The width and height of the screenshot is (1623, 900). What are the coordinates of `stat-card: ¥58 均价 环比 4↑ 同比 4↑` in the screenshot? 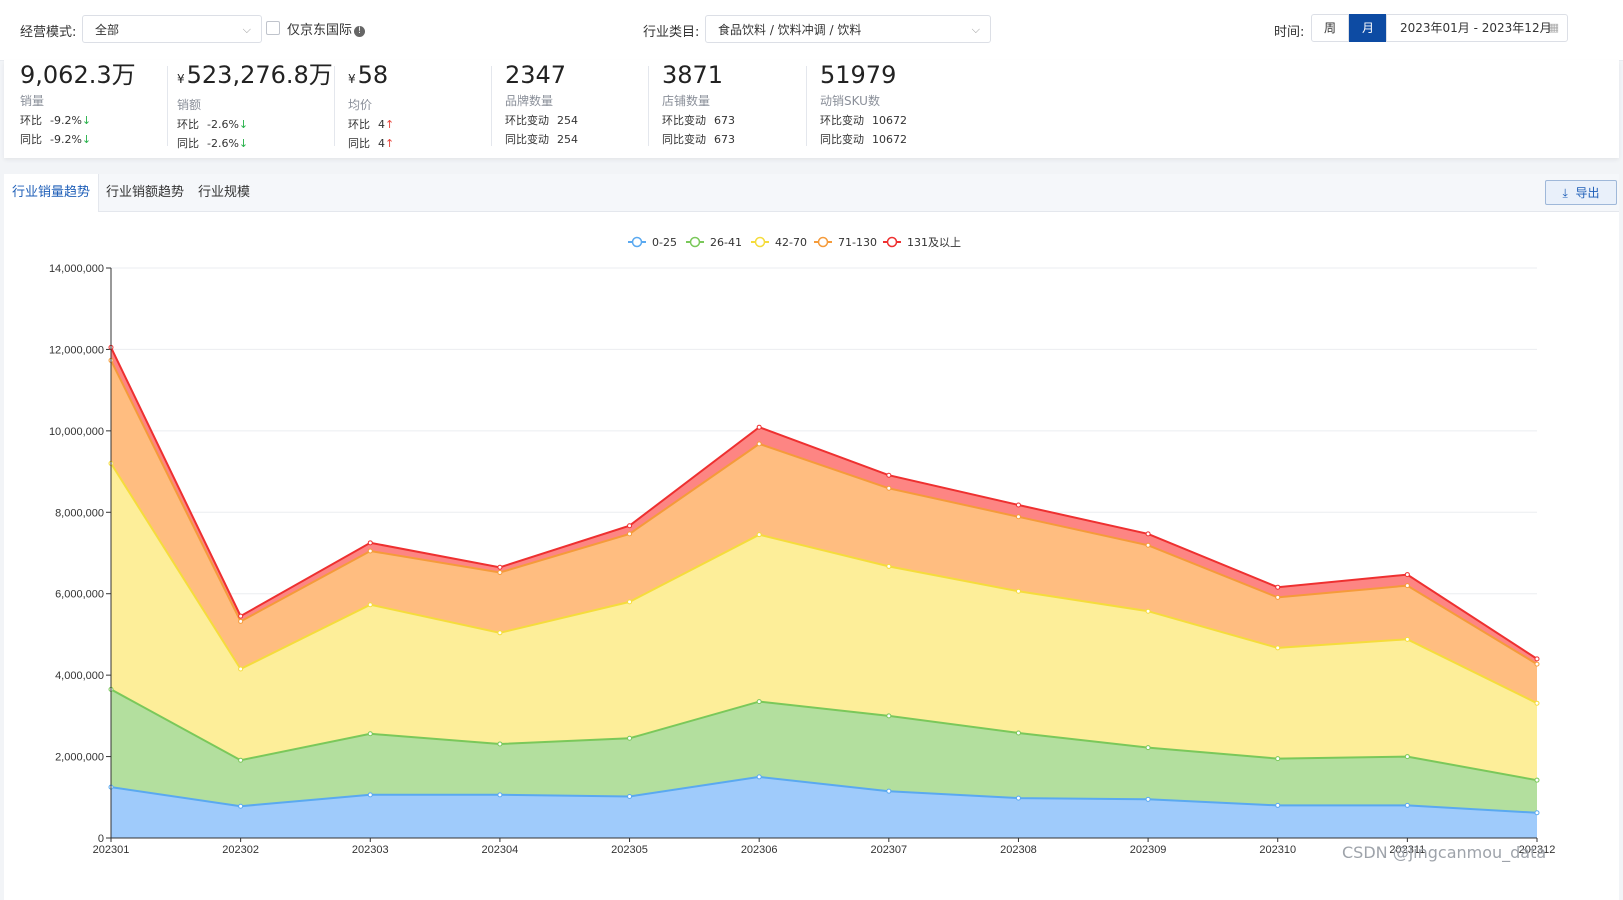 It's located at (371, 106).